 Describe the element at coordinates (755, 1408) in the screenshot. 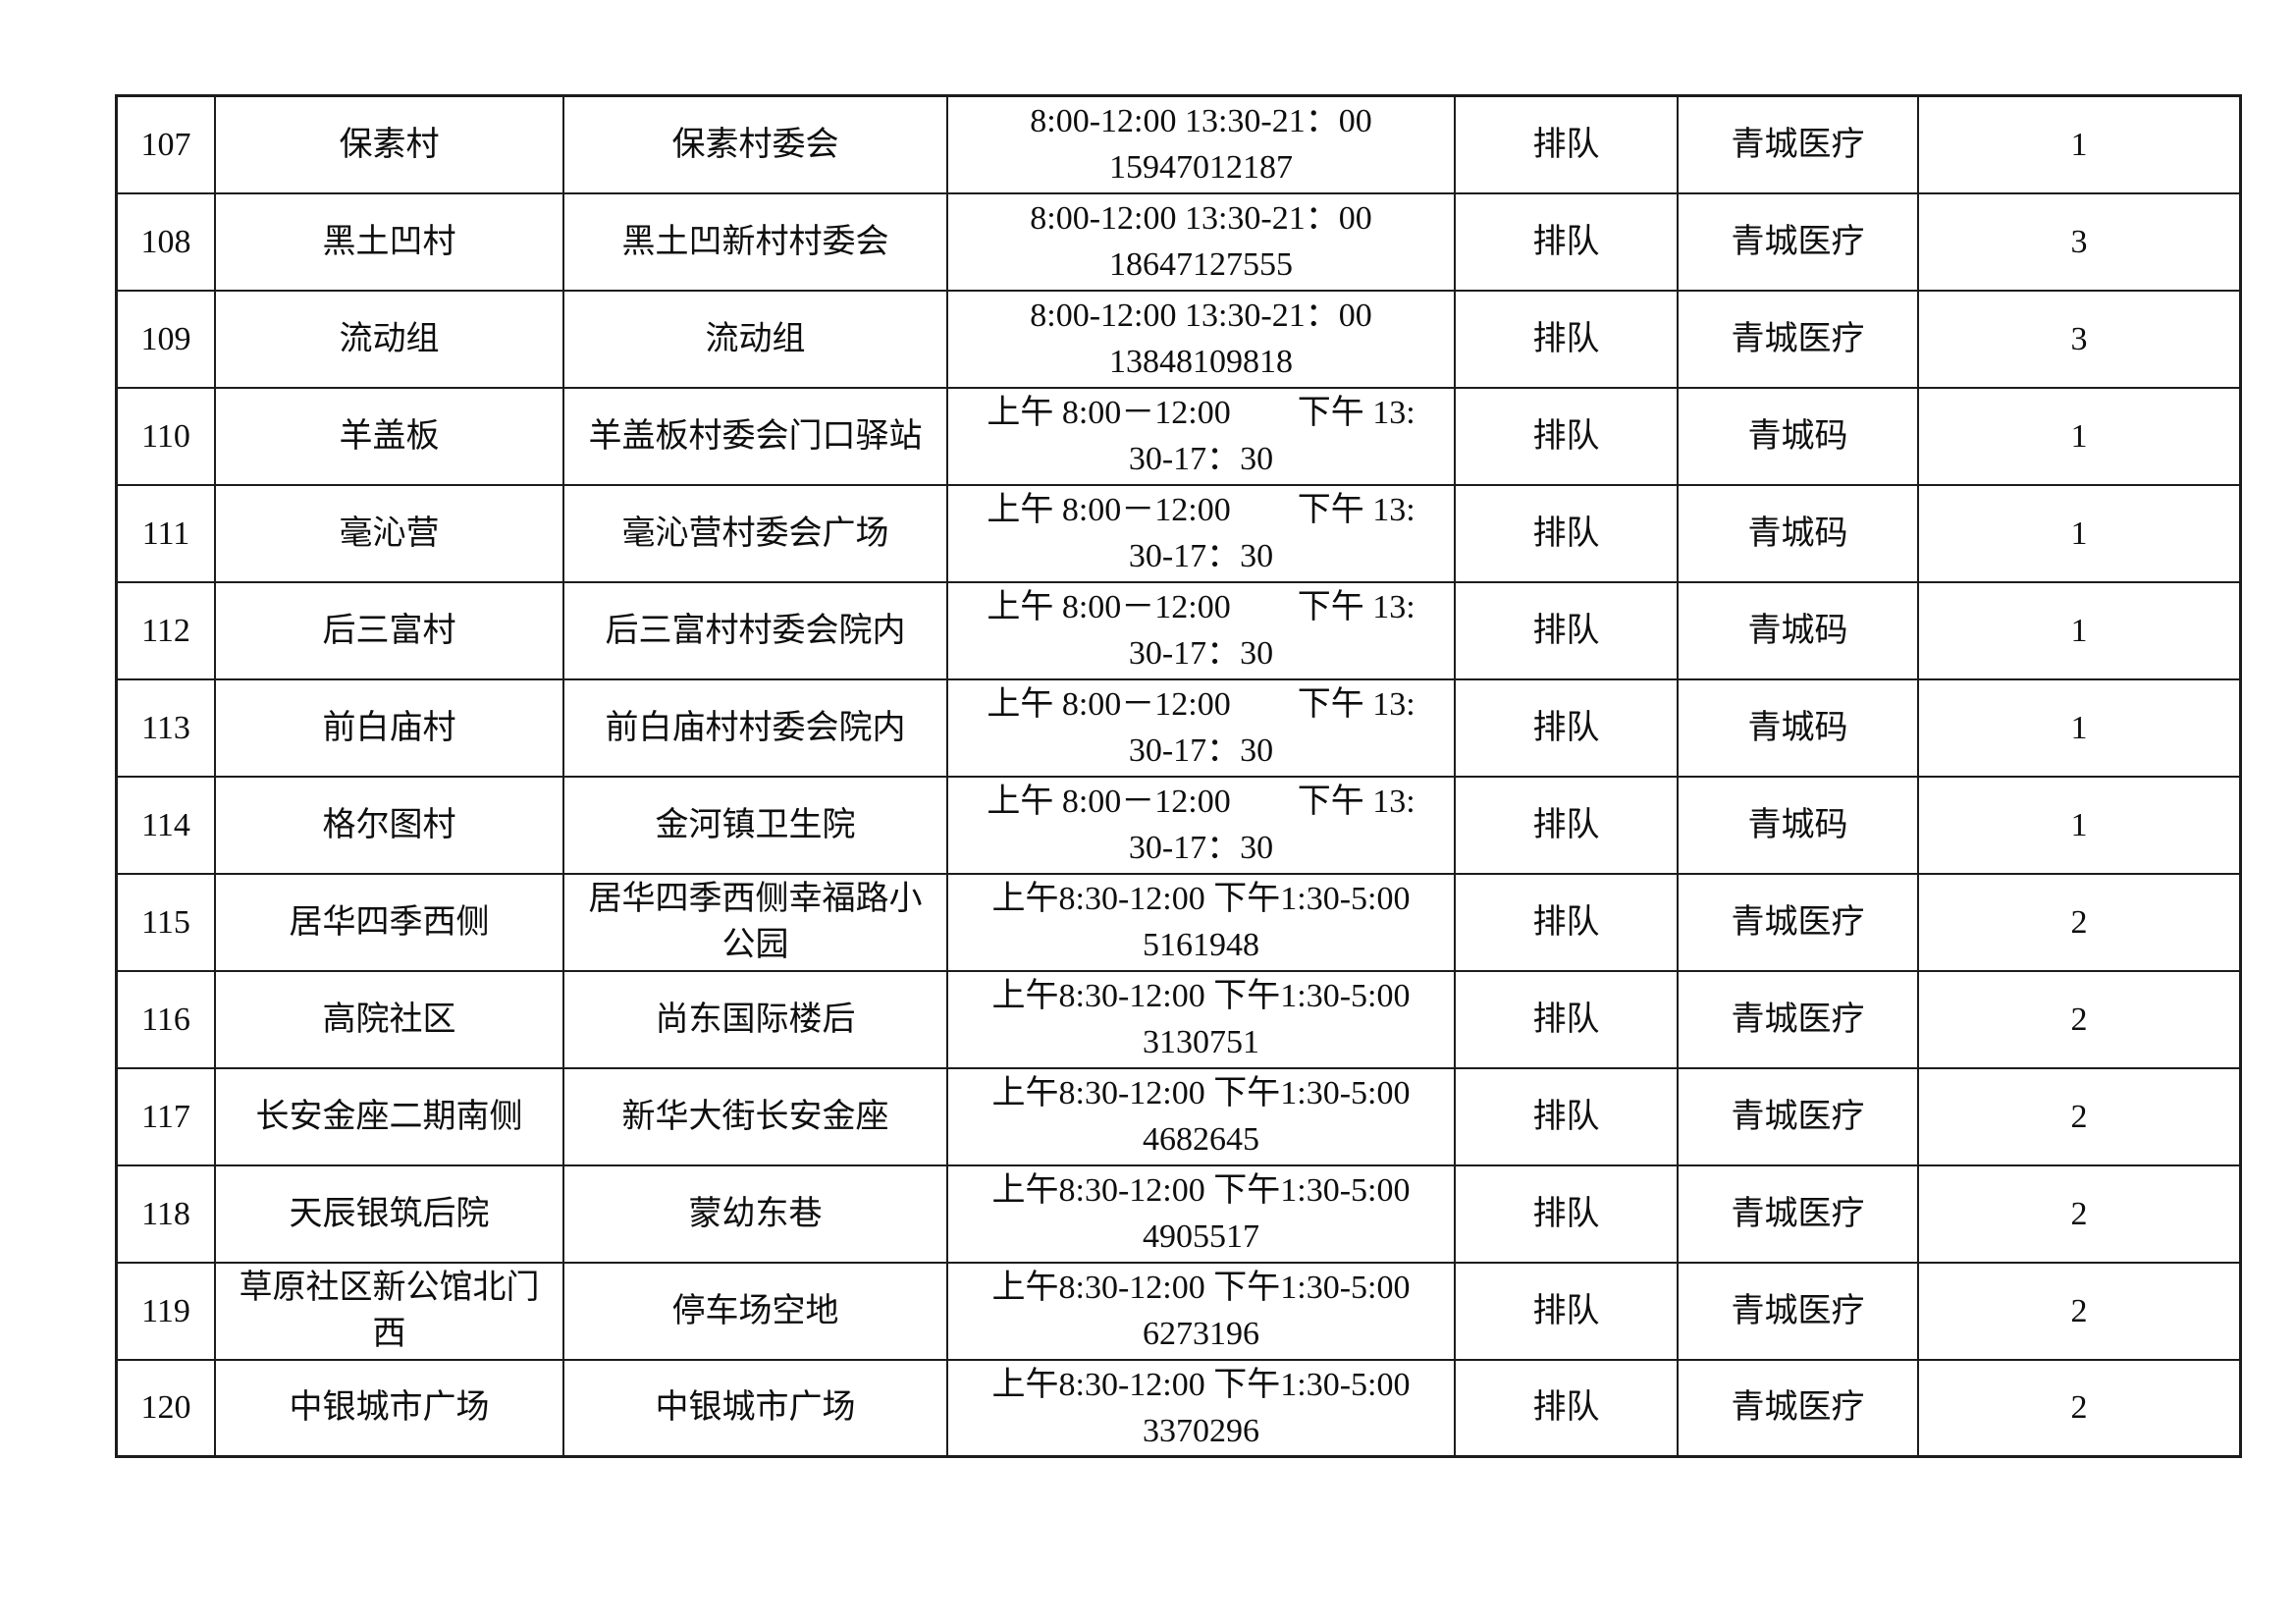

I see `site-address: 中银城市广场` at that location.